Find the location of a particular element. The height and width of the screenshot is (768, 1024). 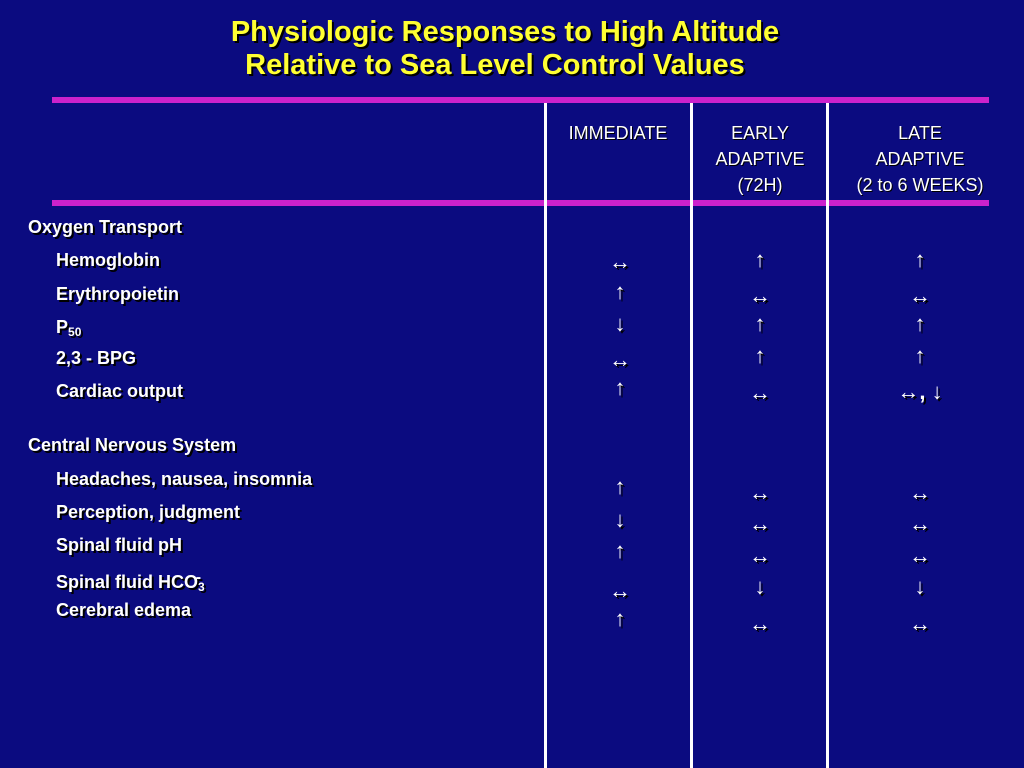

row-label-cerebral-edema: Cerebral edema is located at coordinates (124, 610).